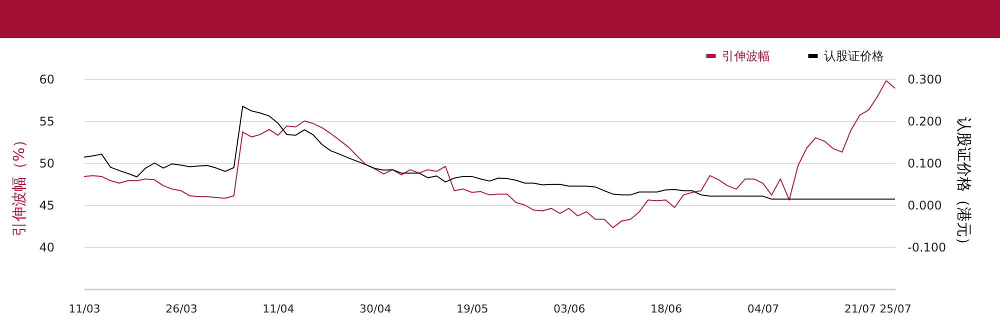 This screenshot has height=324, width=1000. I want to click on x-tick-label: 04/07, so click(763, 309).